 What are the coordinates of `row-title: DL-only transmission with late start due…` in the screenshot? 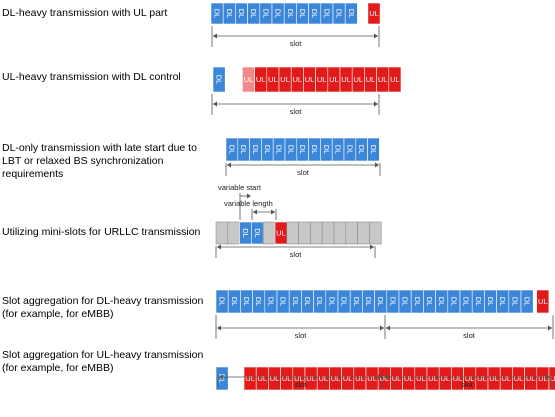 It's located at (99, 161).